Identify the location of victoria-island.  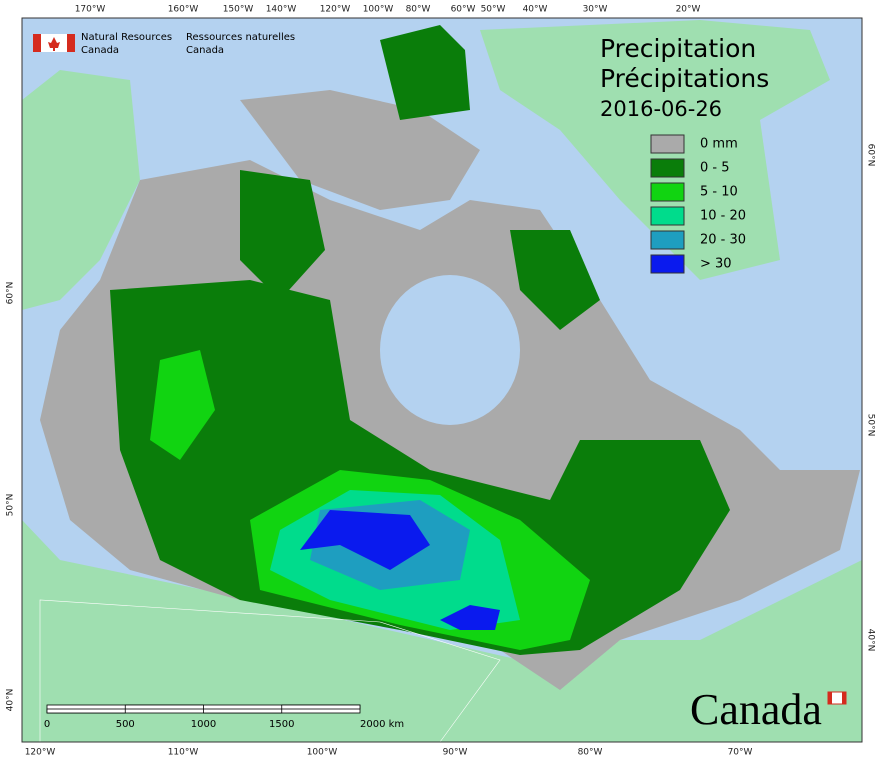
(282, 235).